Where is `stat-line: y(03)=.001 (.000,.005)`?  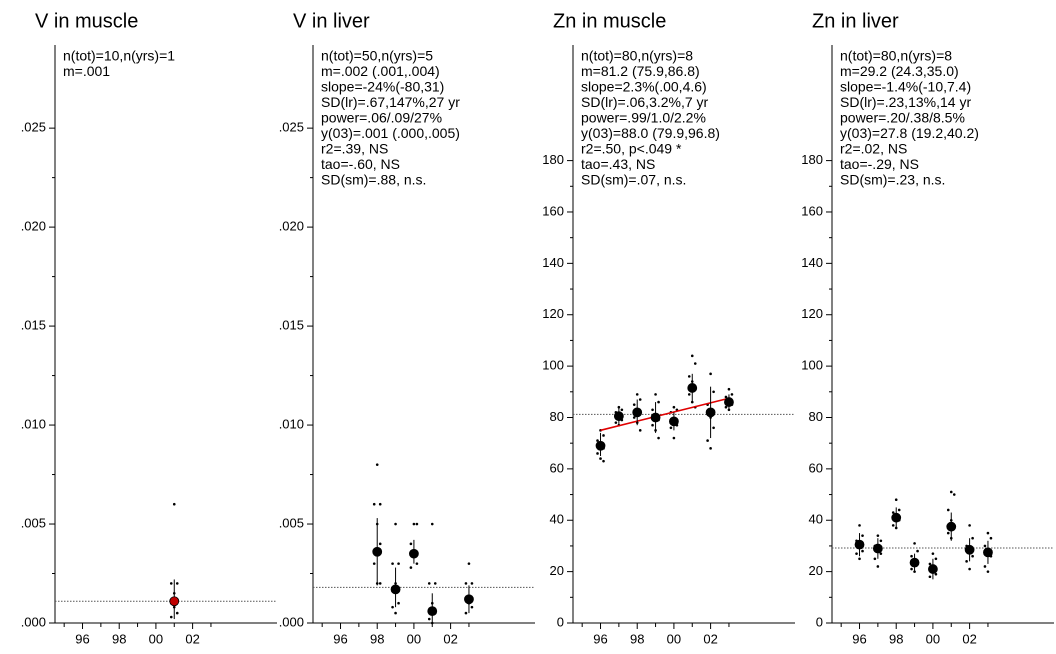
stat-line: y(03)=.001 (.000,.005) is located at coordinates (390, 133).